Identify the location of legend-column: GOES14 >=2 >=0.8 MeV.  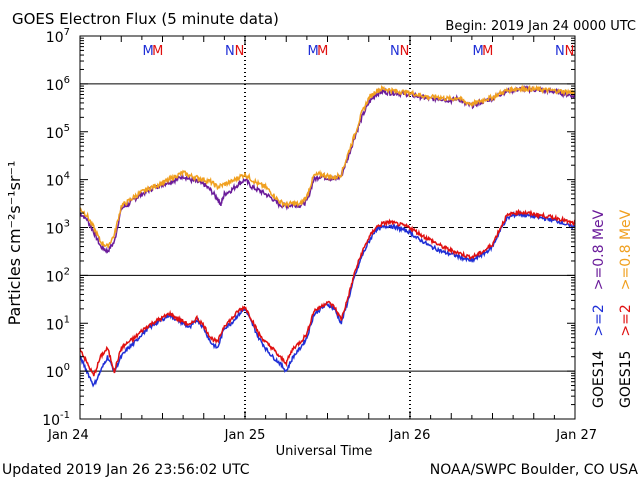
(599, 308).